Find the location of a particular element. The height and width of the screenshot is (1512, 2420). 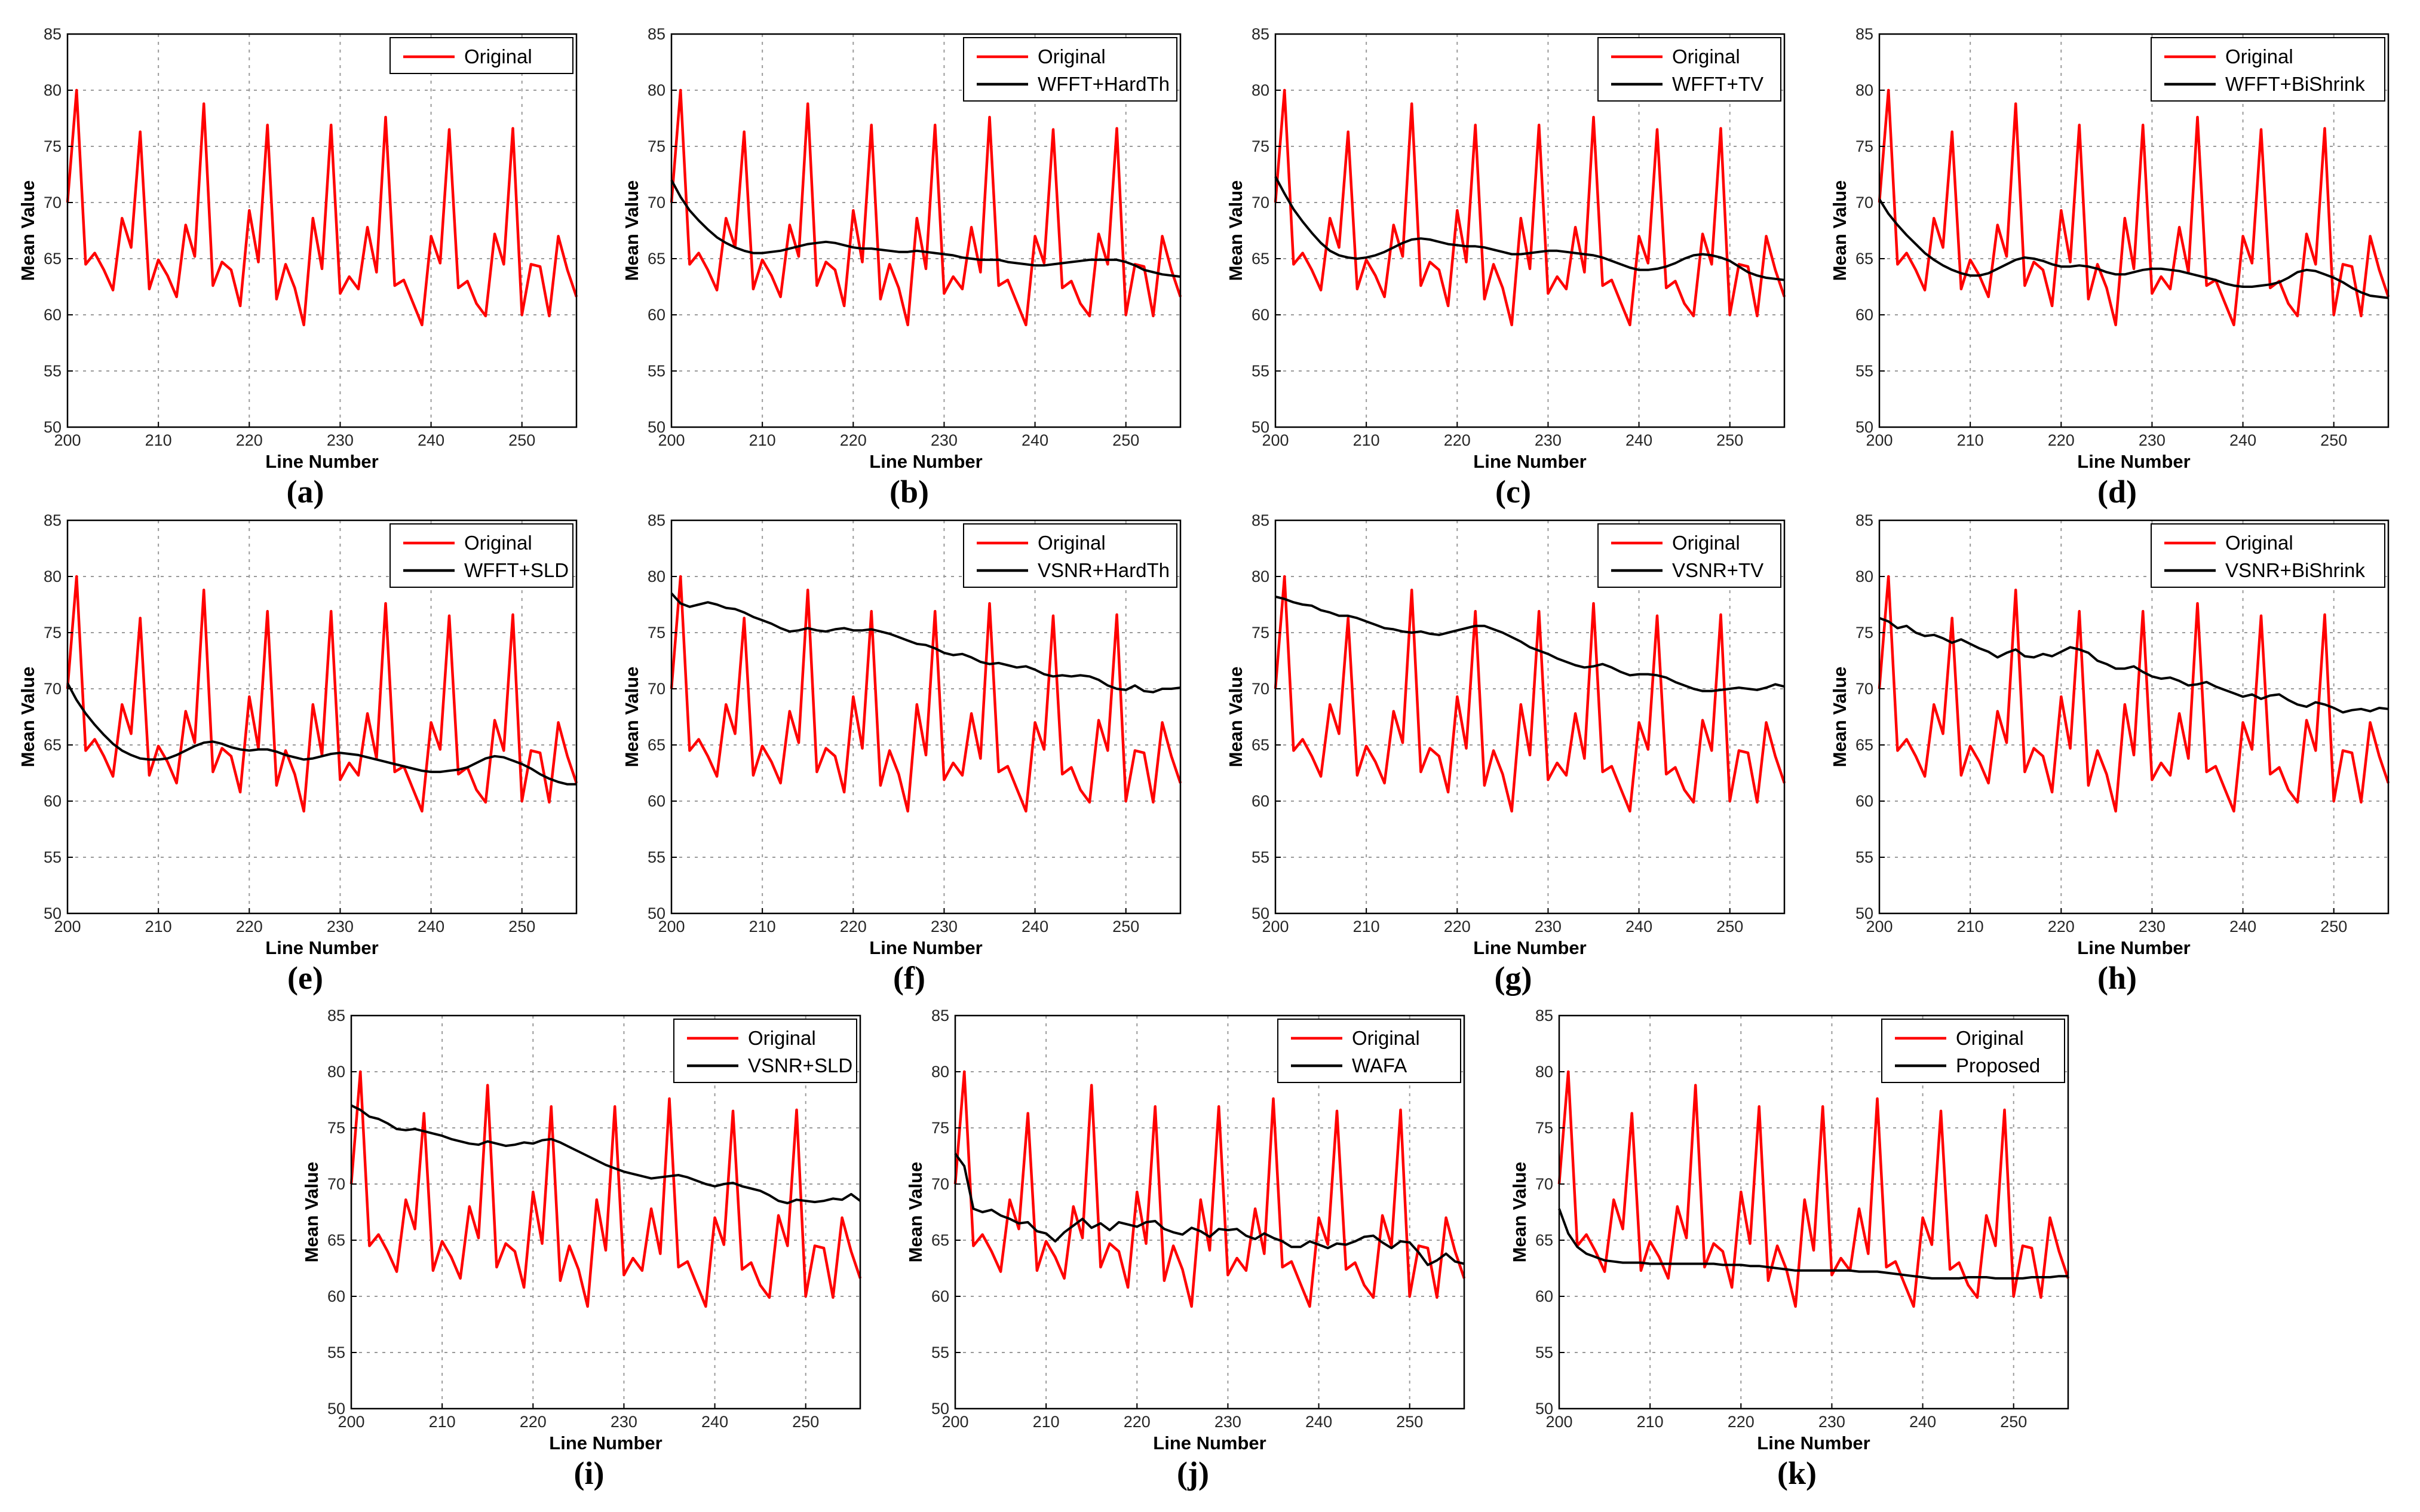

legend: Original WFFT+HardTh is located at coordinates (1070, 69).